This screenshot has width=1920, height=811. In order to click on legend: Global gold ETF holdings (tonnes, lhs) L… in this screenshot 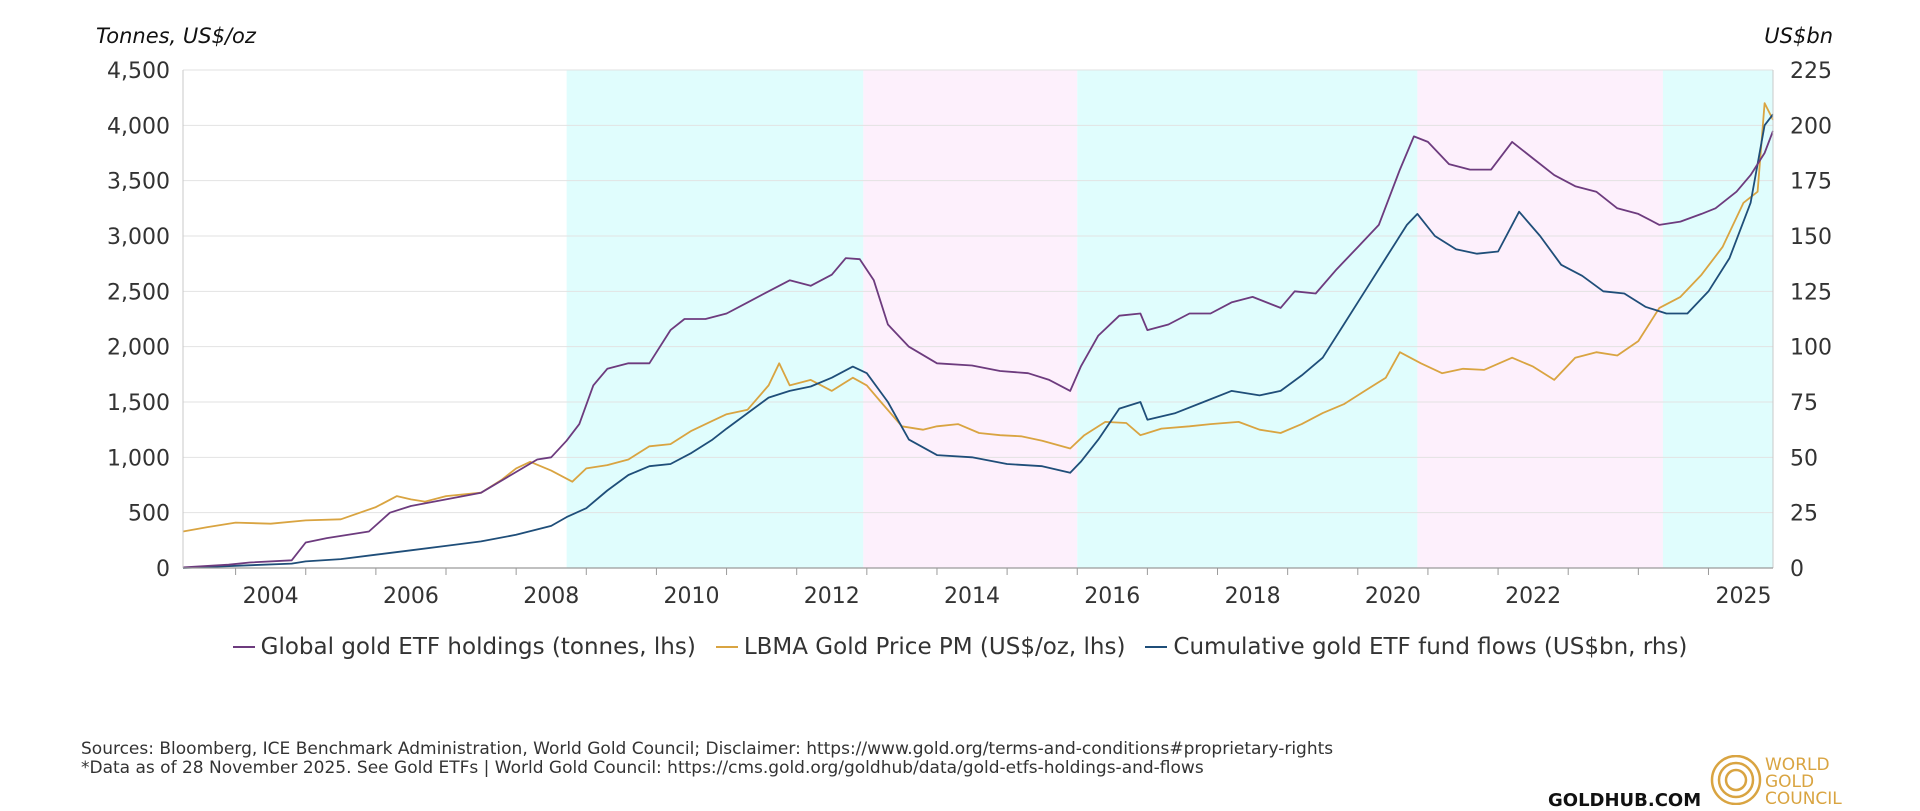, I will do `click(960, 647)`.